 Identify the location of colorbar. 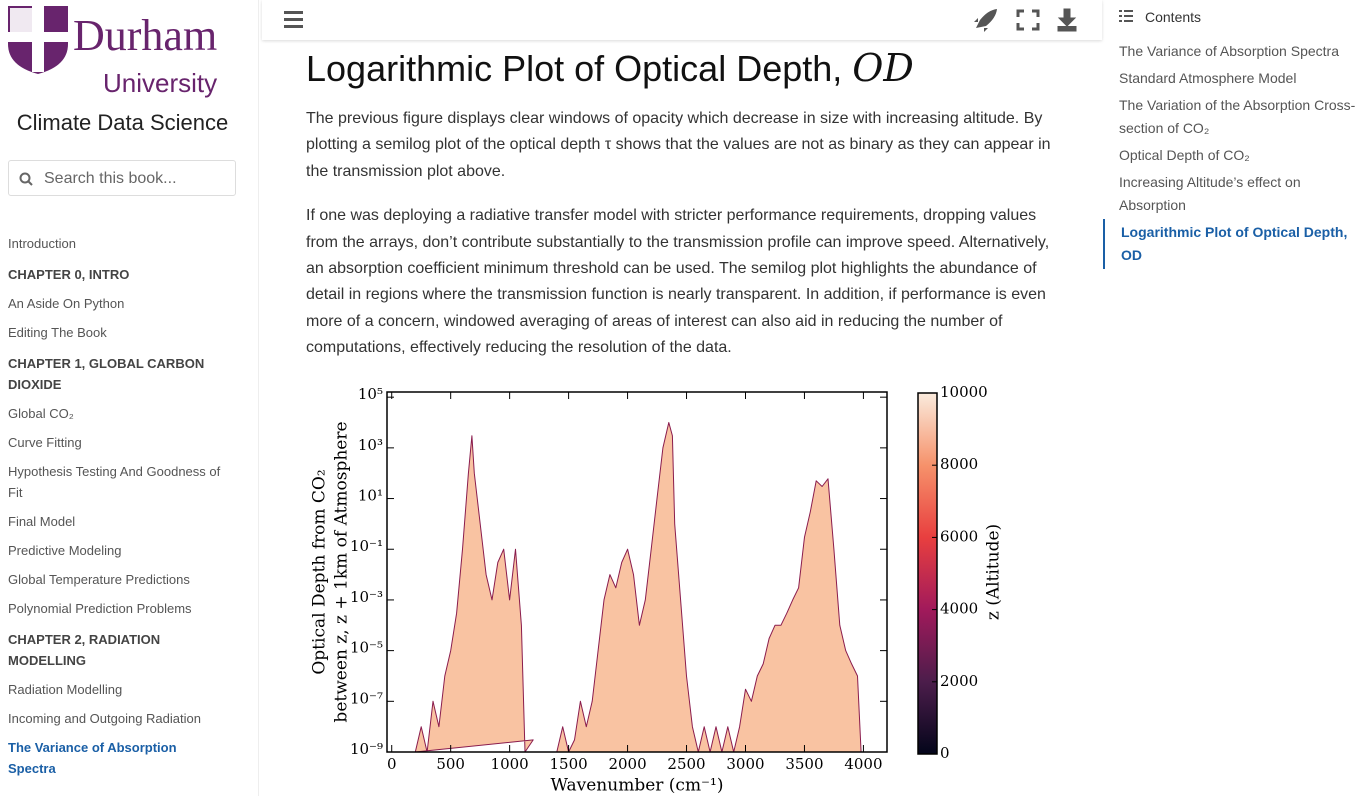
(927, 573).